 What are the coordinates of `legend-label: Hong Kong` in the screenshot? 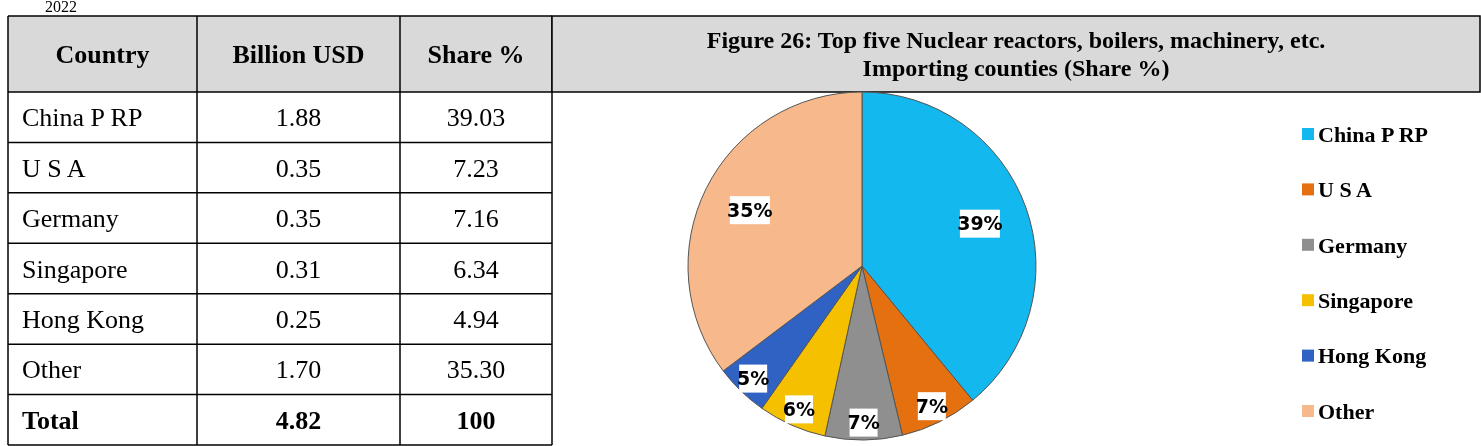 It's located at (1372, 356).